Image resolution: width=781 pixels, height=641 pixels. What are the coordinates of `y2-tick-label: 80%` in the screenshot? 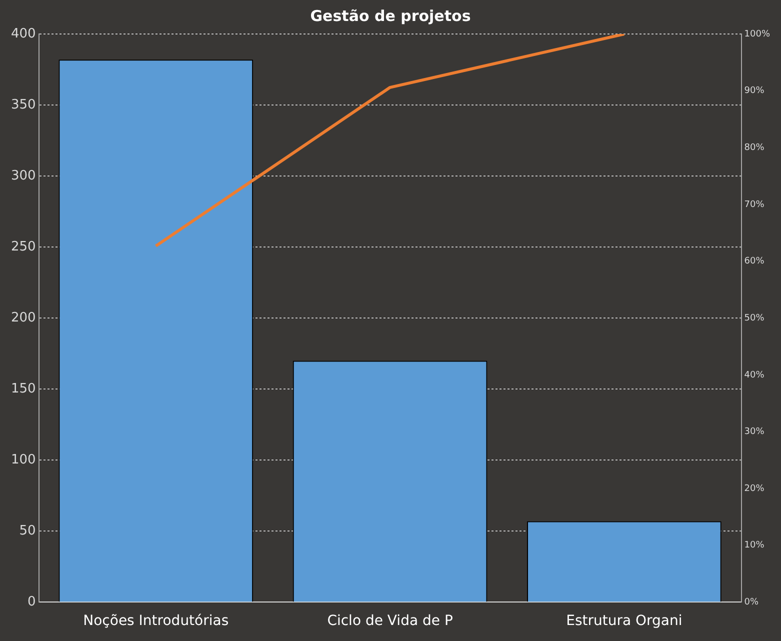 It's located at (754, 147).